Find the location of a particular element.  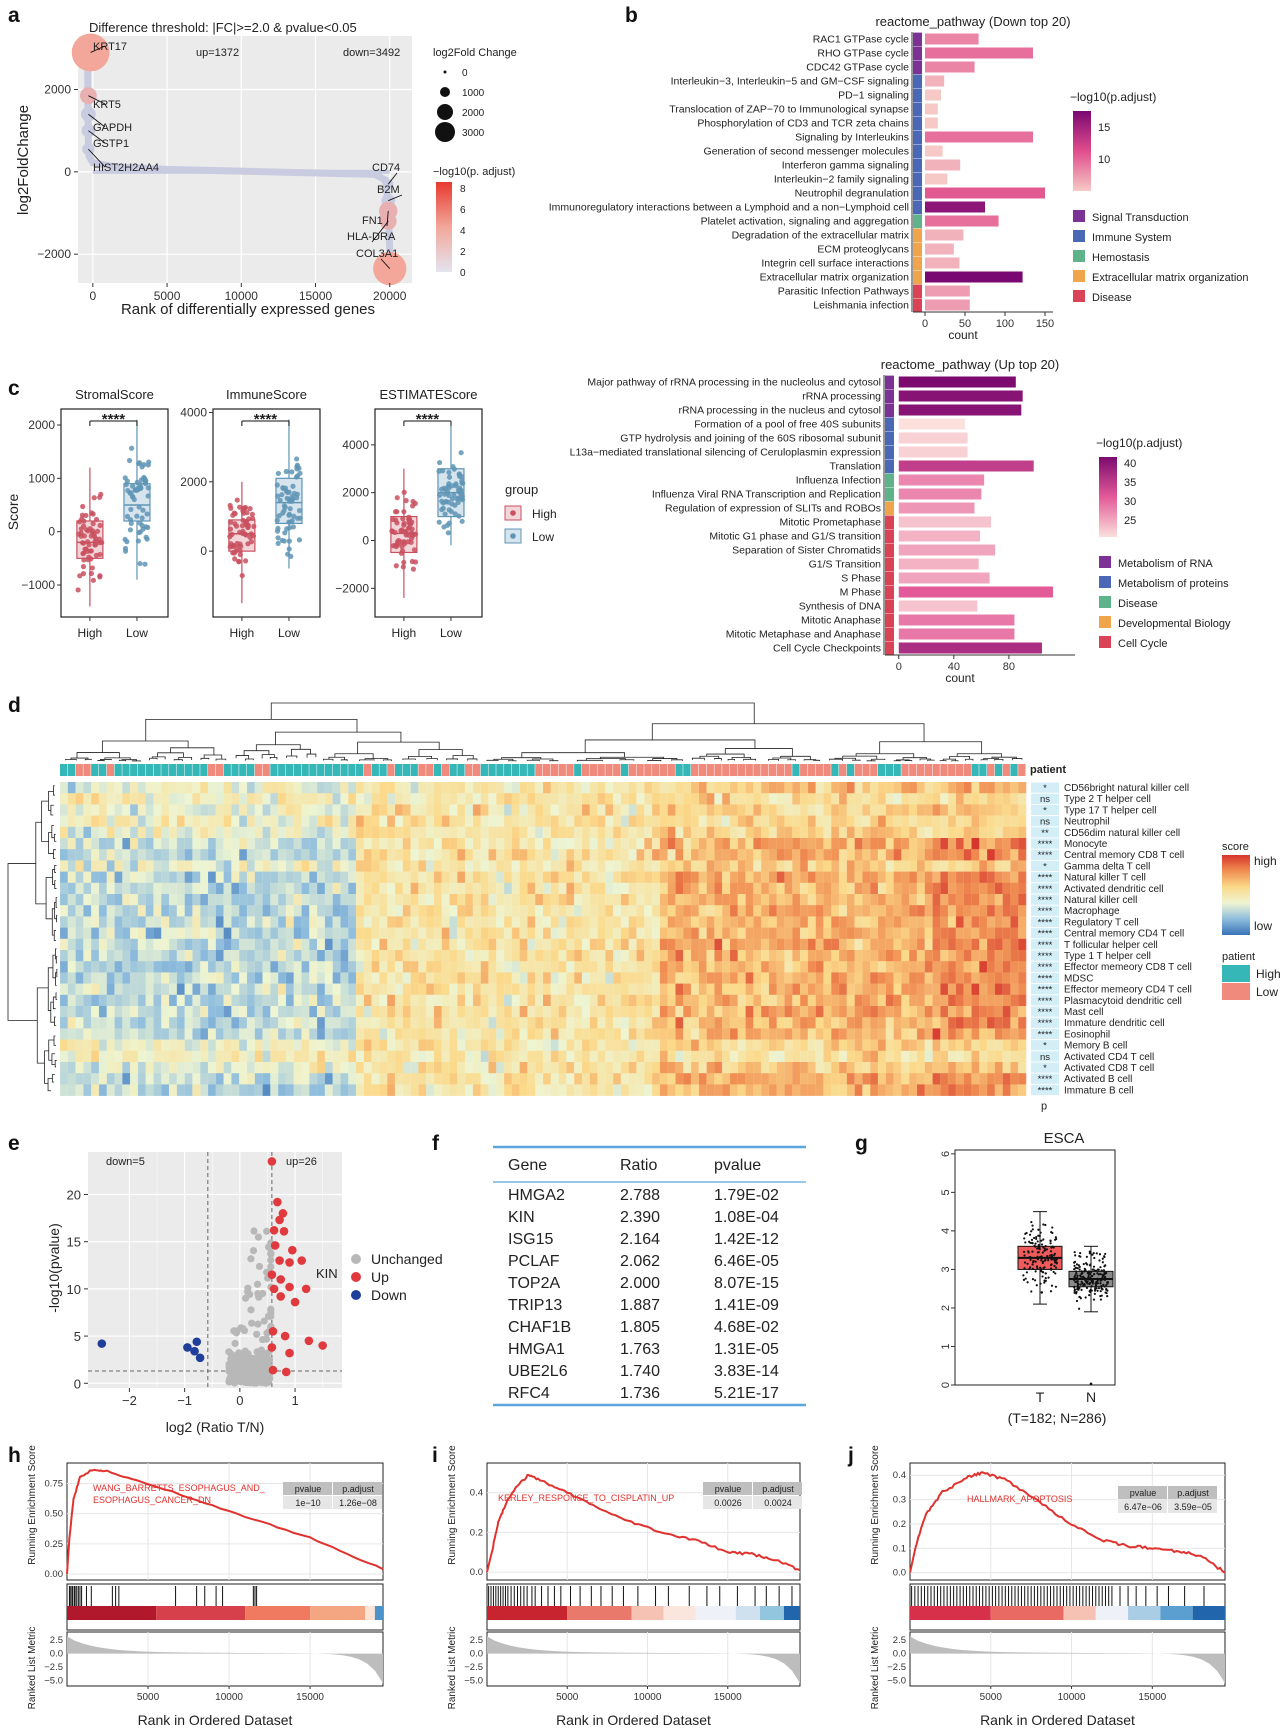

unchanged-point is located at coordinates (257, 1334).